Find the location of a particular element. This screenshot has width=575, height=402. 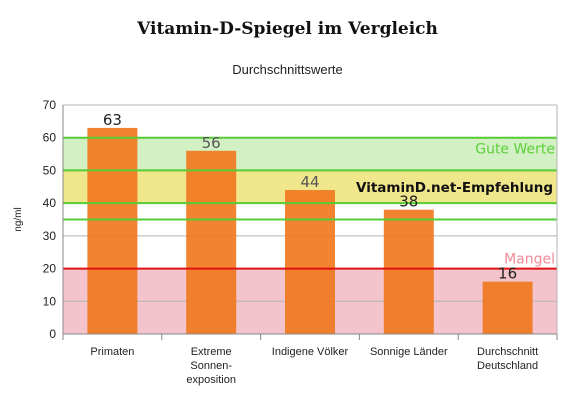

category-label-line: Indigene Völker is located at coordinates (310, 352).